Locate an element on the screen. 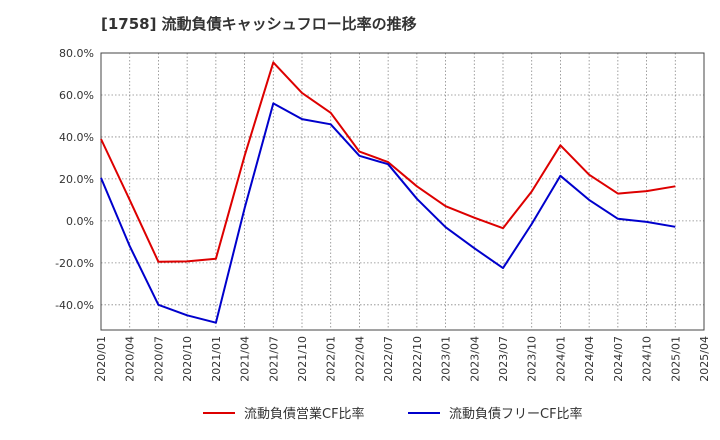  x-tick-label: 2023/10 is located at coordinates (532, 359).